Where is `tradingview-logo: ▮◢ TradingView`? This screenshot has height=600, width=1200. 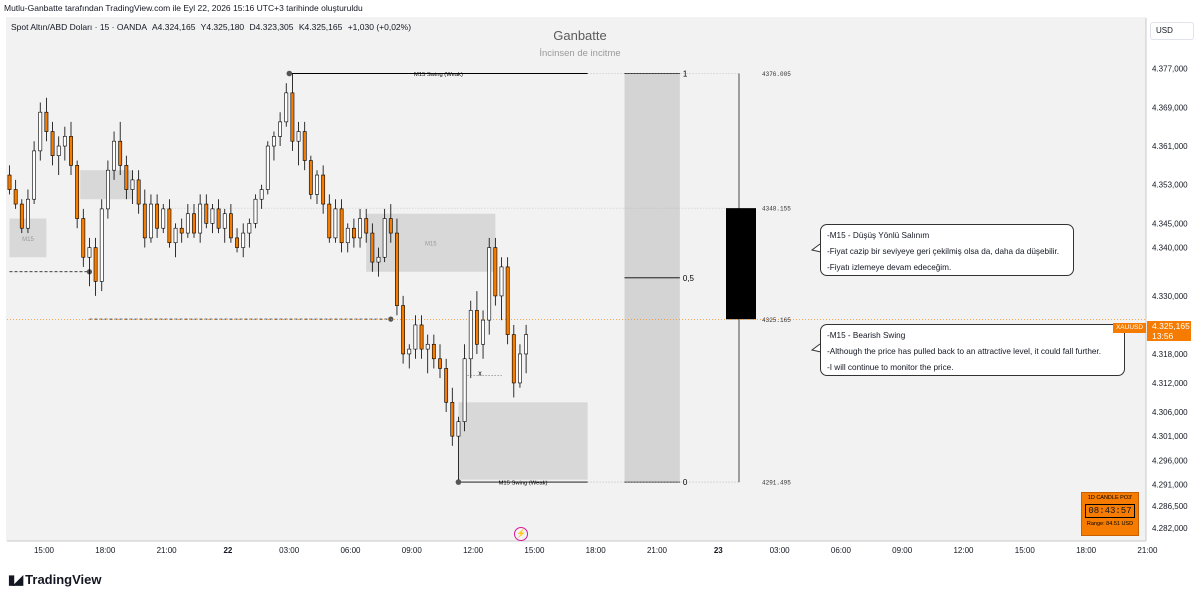 tradingview-logo: ▮◢ TradingView is located at coordinates (55, 580).